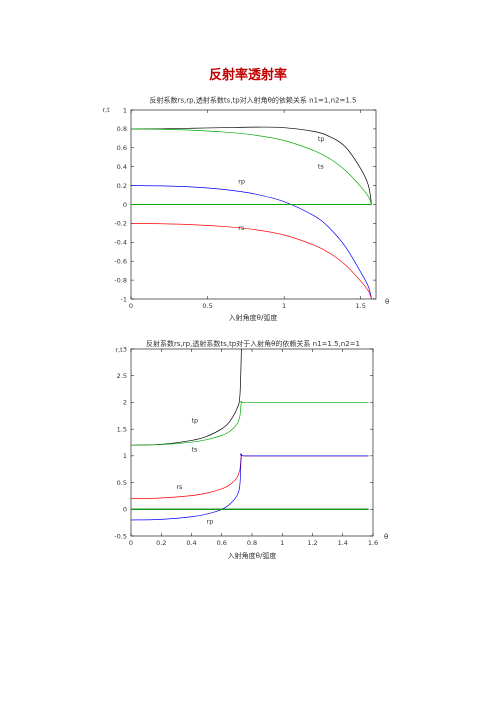 This screenshot has width=496, height=702. What do you see at coordinates (312, 543) in the screenshot?
I see `x-tick-label: 1.2` at bounding box center [312, 543].